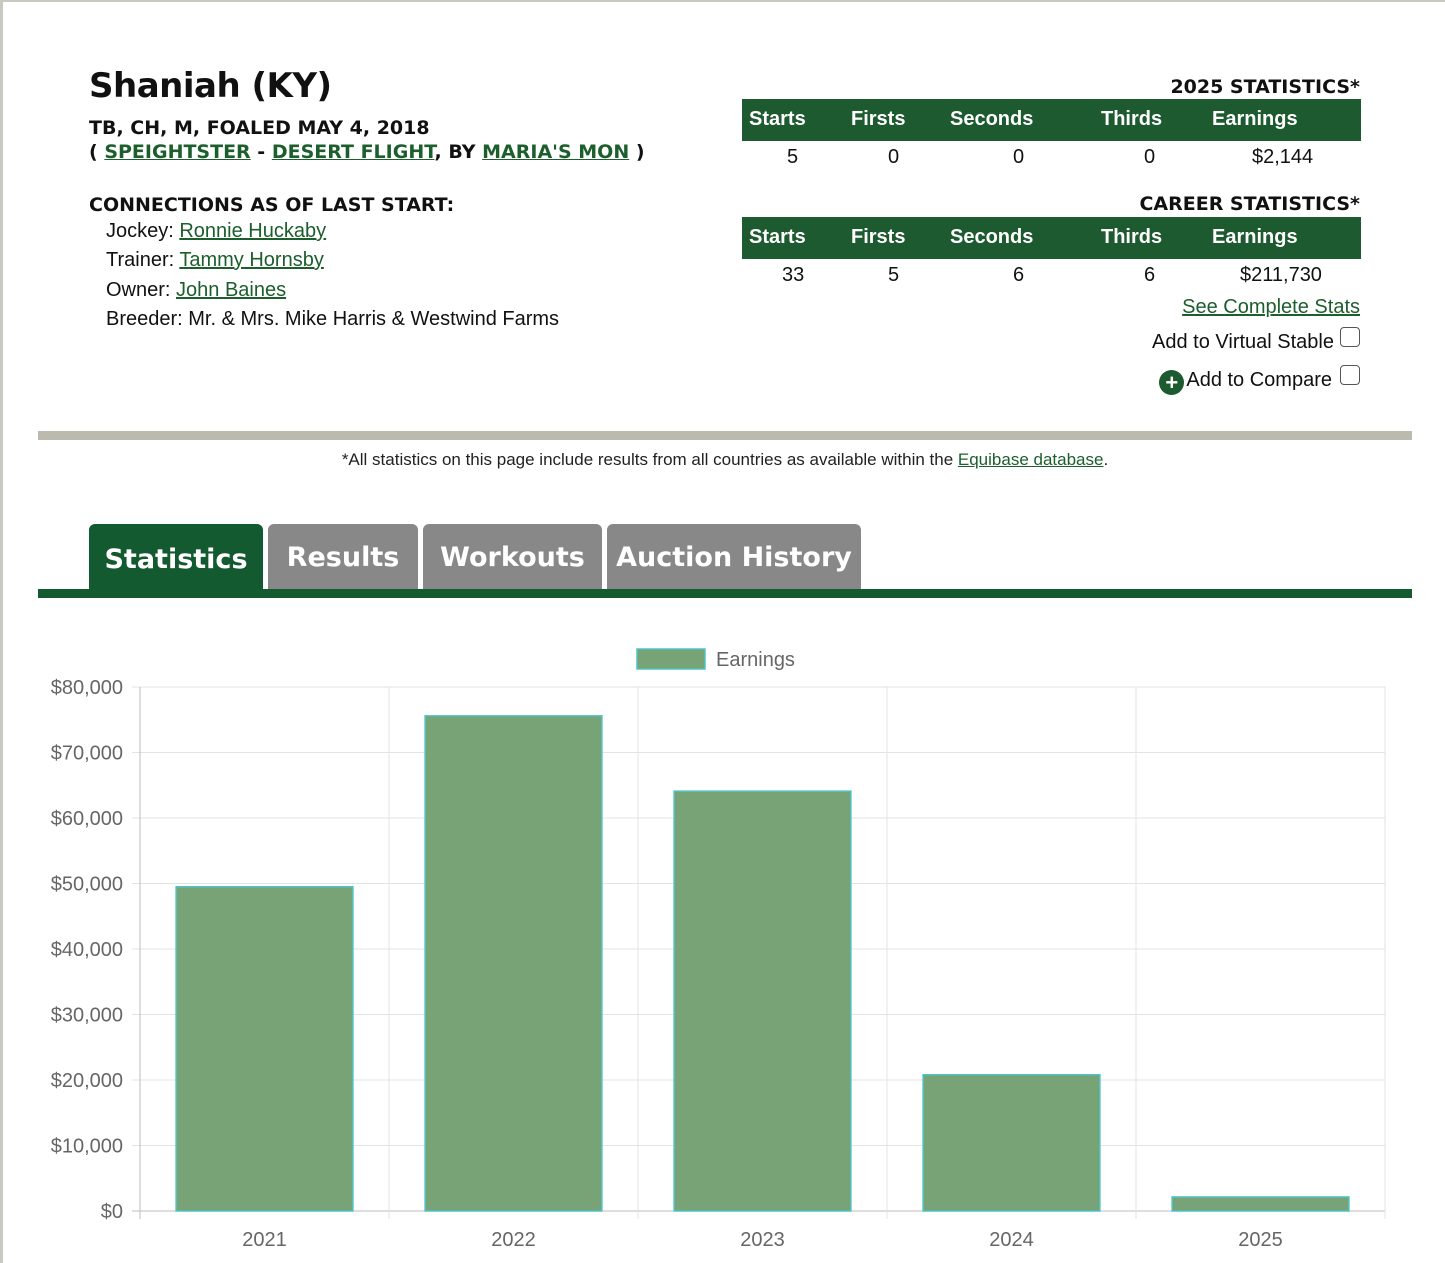 The height and width of the screenshot is (1263, 1445). I want to click on year-firsts: 0, so click(894, 157).